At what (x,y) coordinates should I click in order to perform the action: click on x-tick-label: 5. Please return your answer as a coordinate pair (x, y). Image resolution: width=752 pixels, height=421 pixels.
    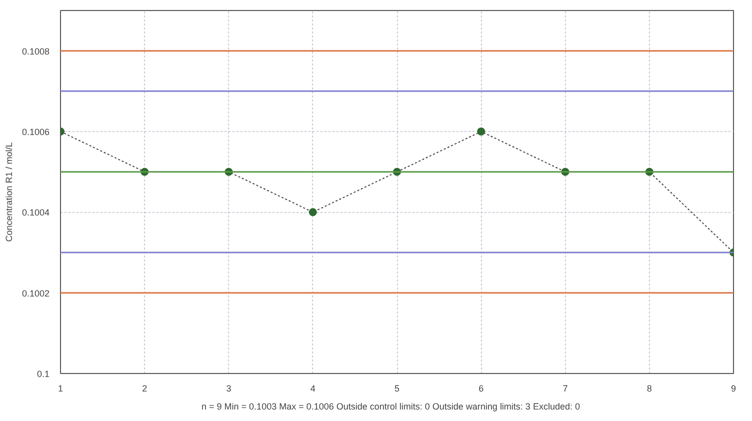
    Looking at the image, I should click on (397, 389).